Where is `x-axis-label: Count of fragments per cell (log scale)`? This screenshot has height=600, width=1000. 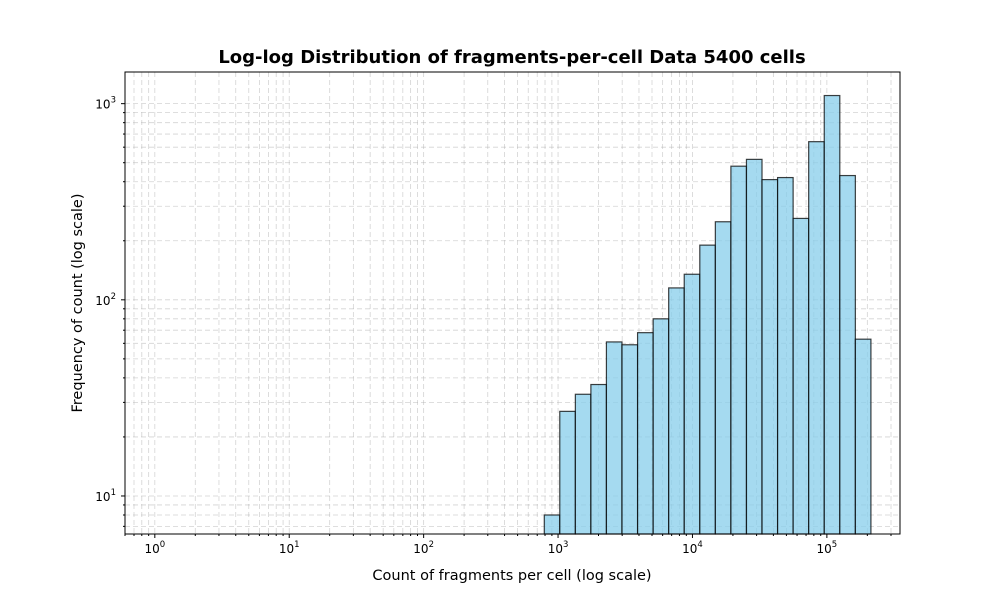
x-axis-label: Count of fragments per cell (log scale) is located at coordinates (511, 576).